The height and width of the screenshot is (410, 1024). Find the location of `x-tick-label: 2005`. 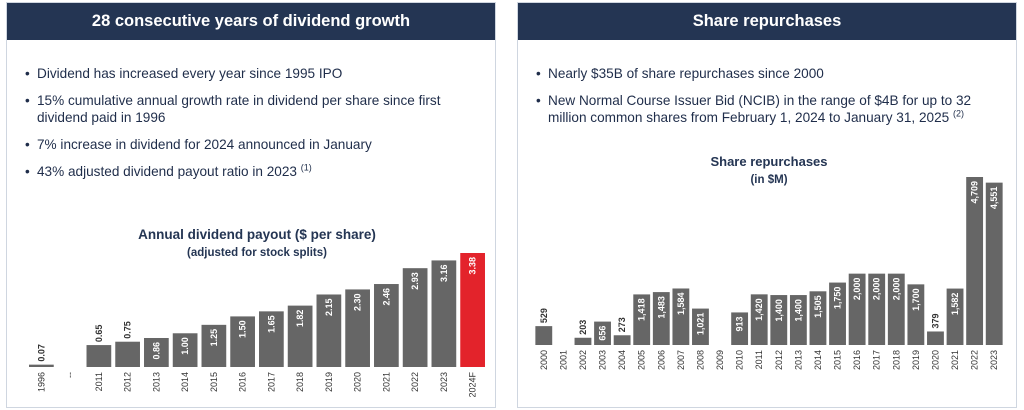

x-tick-label: 2005 is located at coordinates (642, 360).